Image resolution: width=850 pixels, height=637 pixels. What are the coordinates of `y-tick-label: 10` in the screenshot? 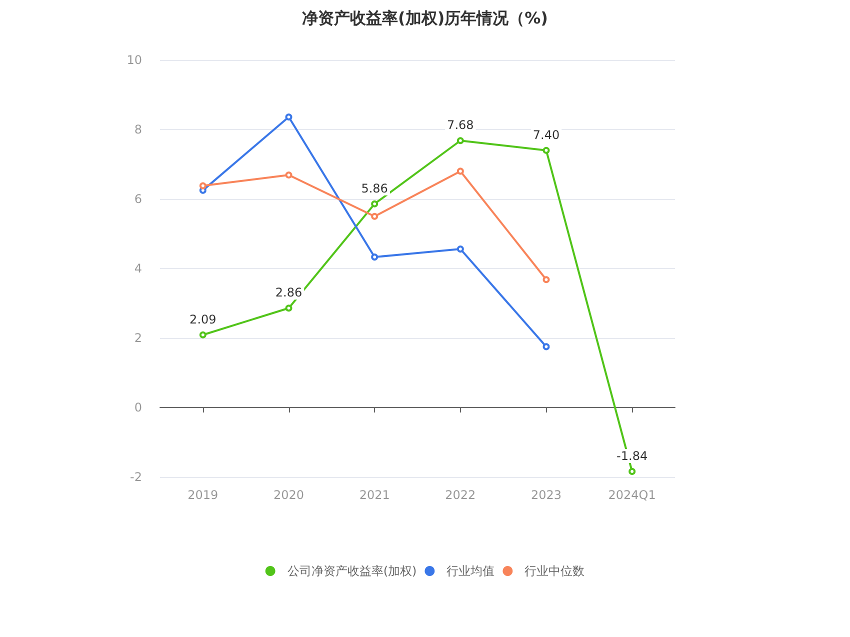 It's located at (134, 60).